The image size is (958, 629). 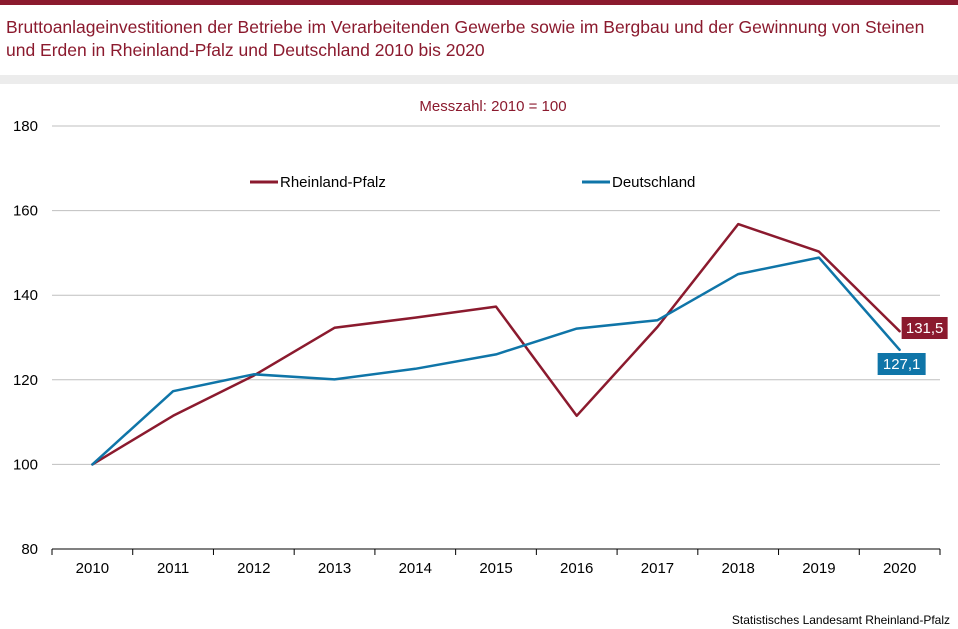 I want to click on end-label-value: 131,5, so click(x=925, y=328).